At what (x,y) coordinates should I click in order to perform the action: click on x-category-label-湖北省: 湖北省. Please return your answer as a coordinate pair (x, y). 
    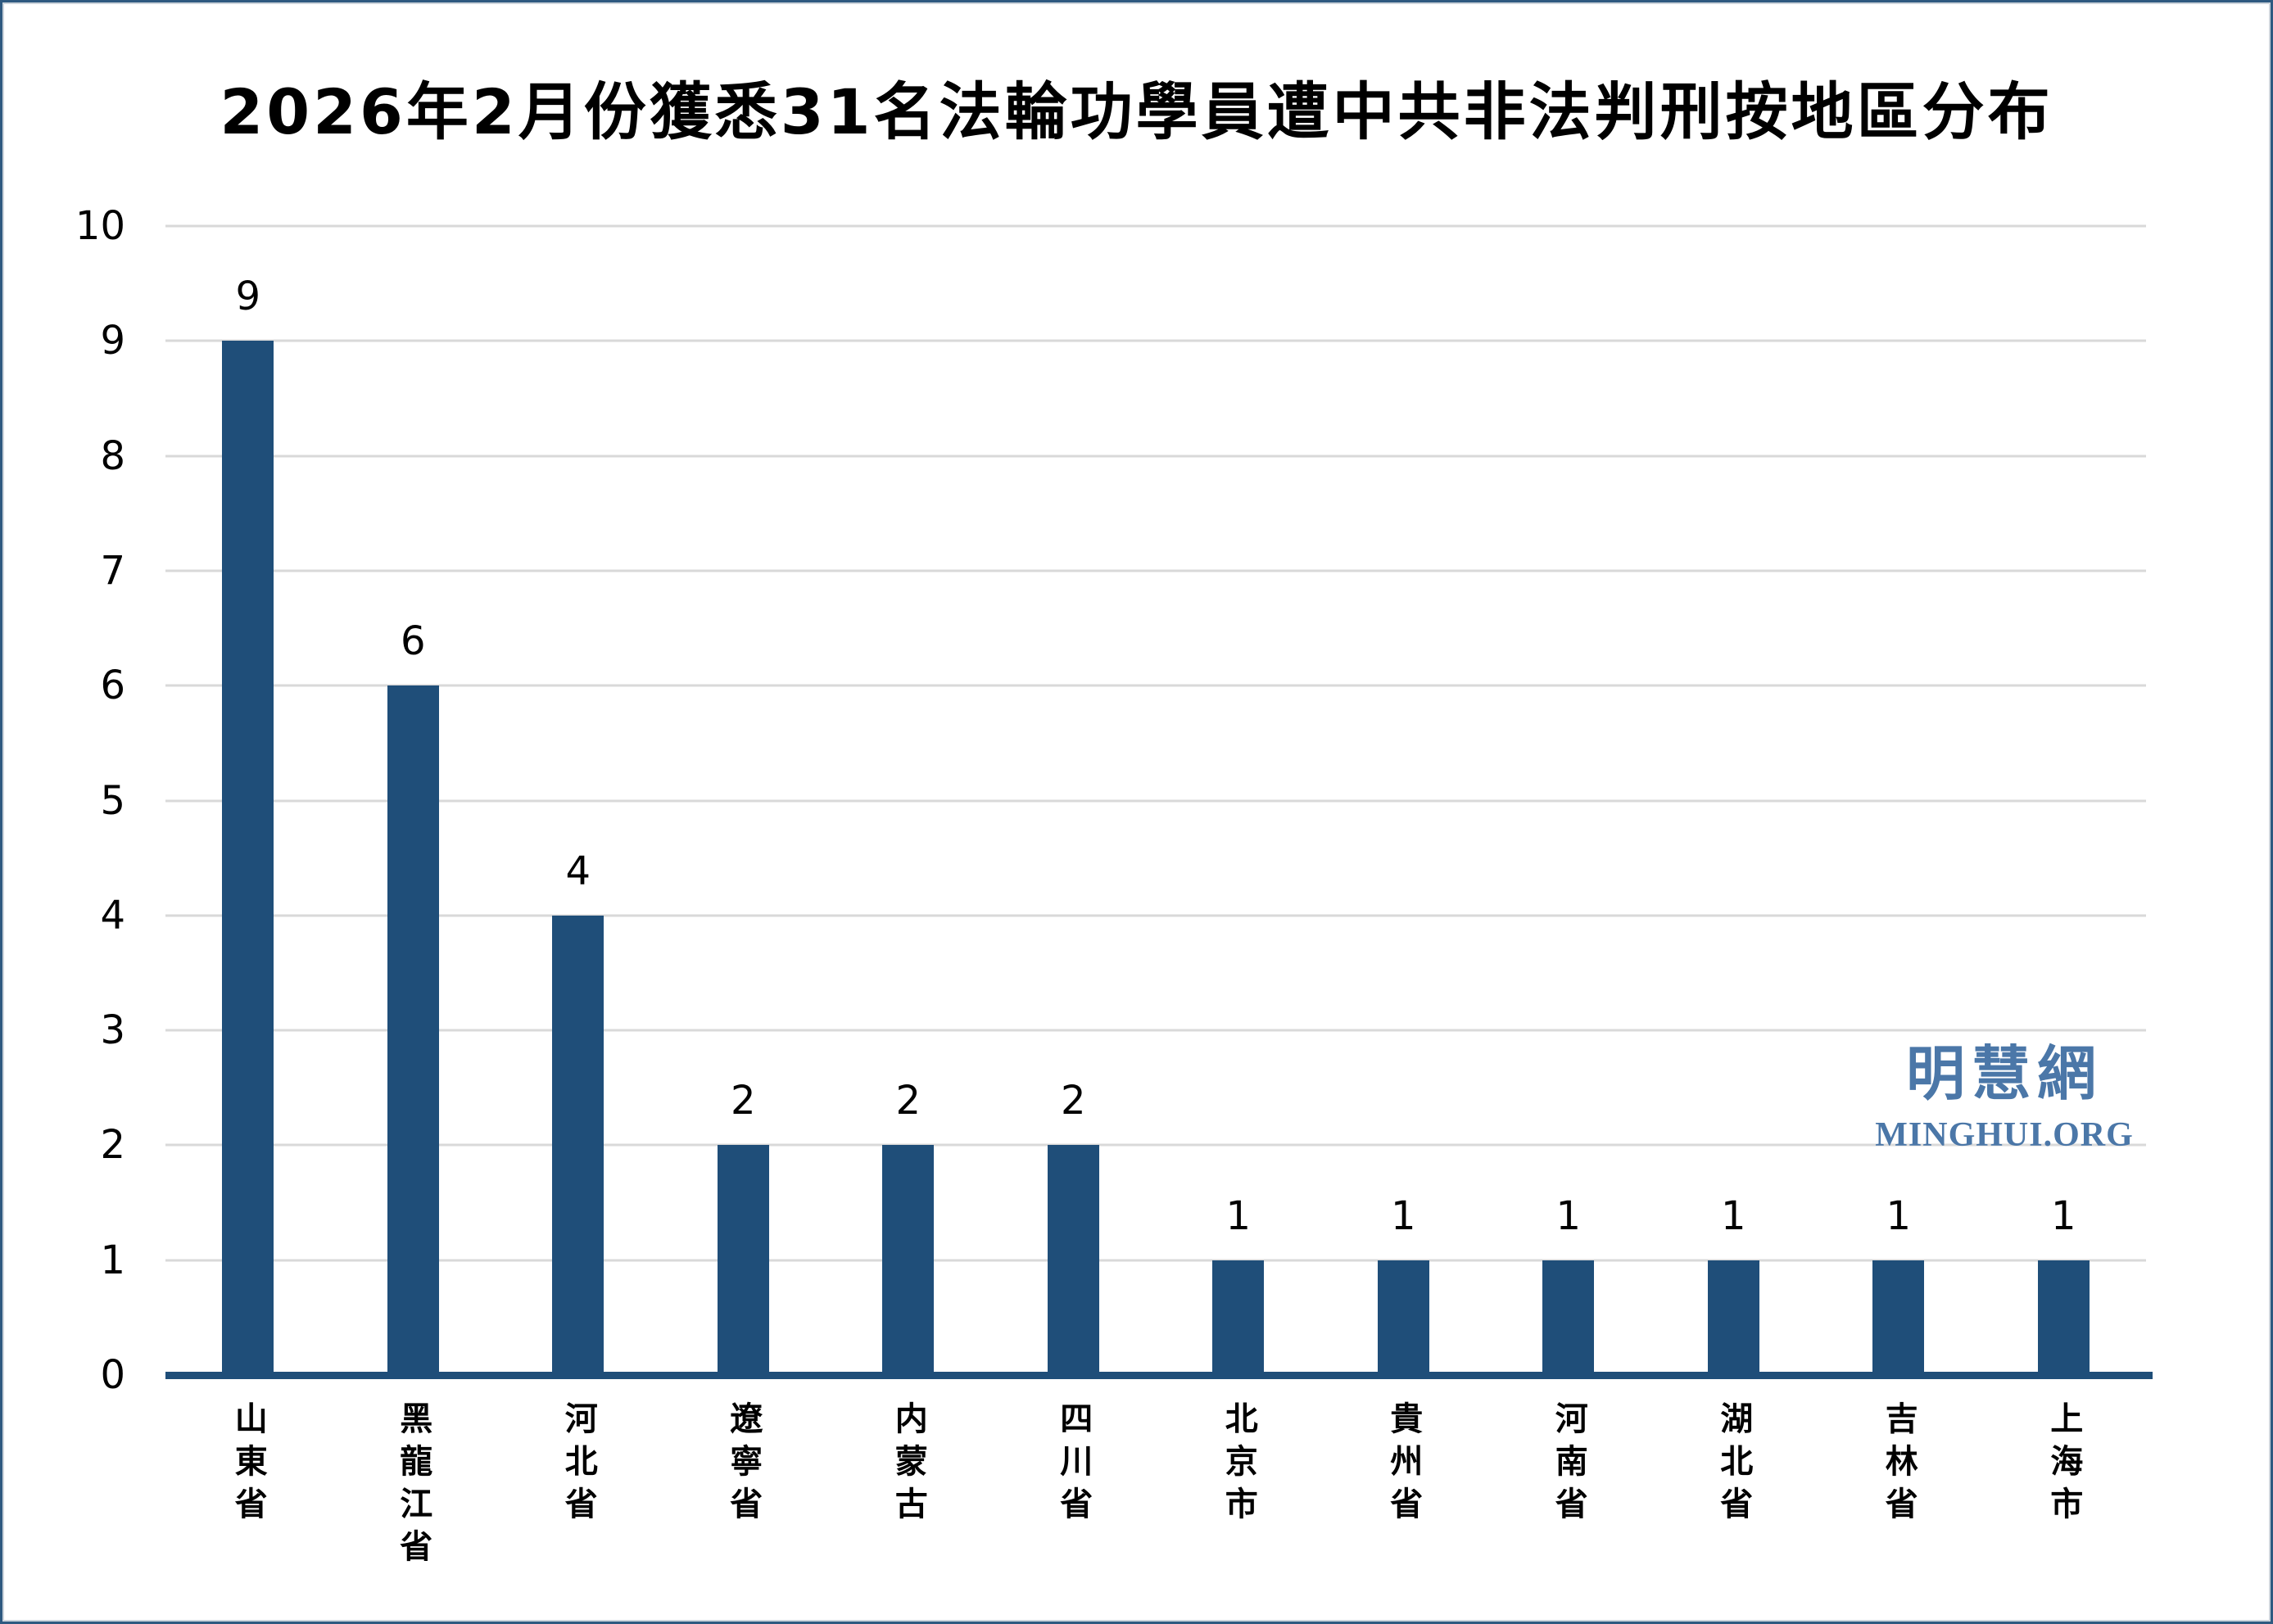
    Looking at the image, I should click on (1733, 1465).